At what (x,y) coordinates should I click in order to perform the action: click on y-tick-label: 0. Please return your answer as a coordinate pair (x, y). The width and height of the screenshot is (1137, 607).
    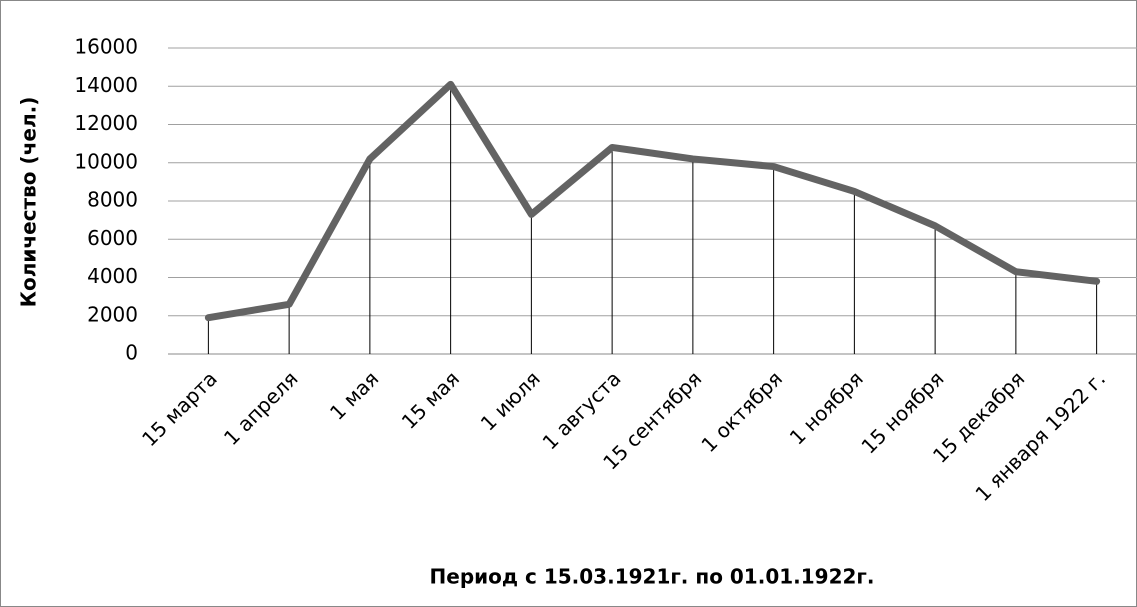
    Looking at the image, I should click on (131, 353).